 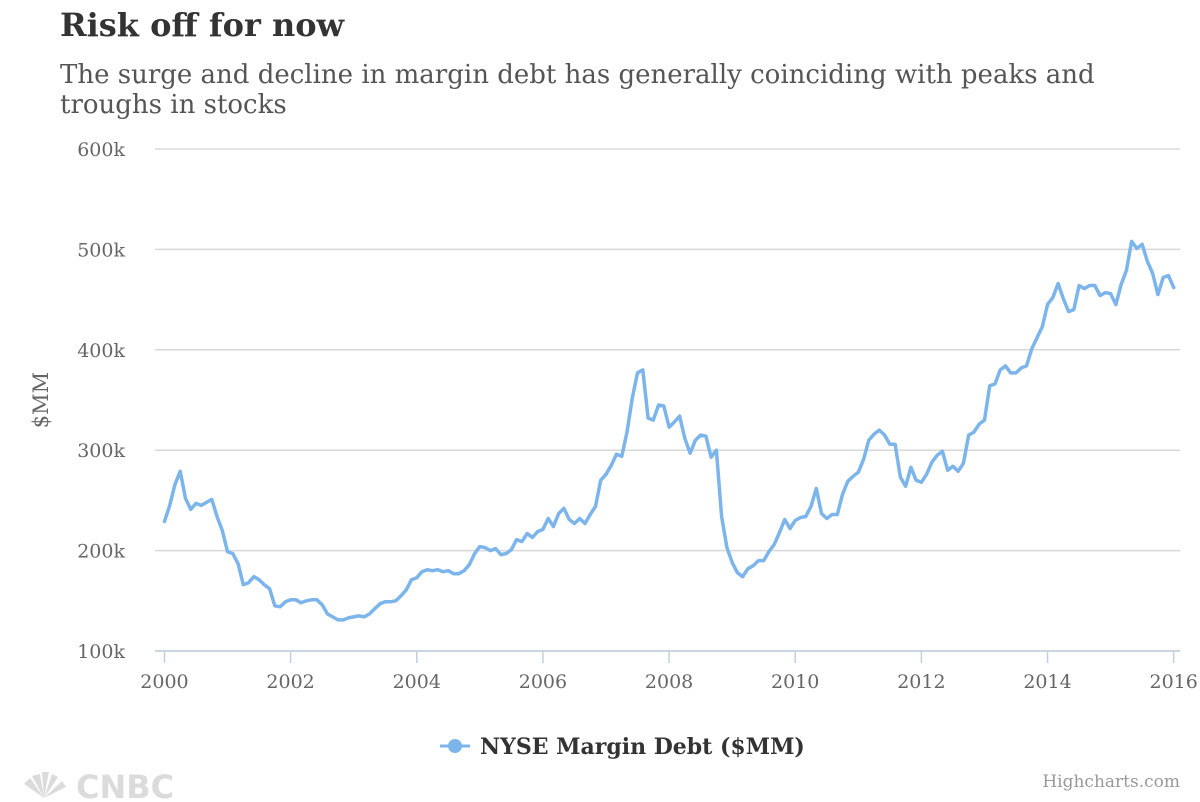 I want to click on x-tick-label: 2014, so click(x=1047, y=682).